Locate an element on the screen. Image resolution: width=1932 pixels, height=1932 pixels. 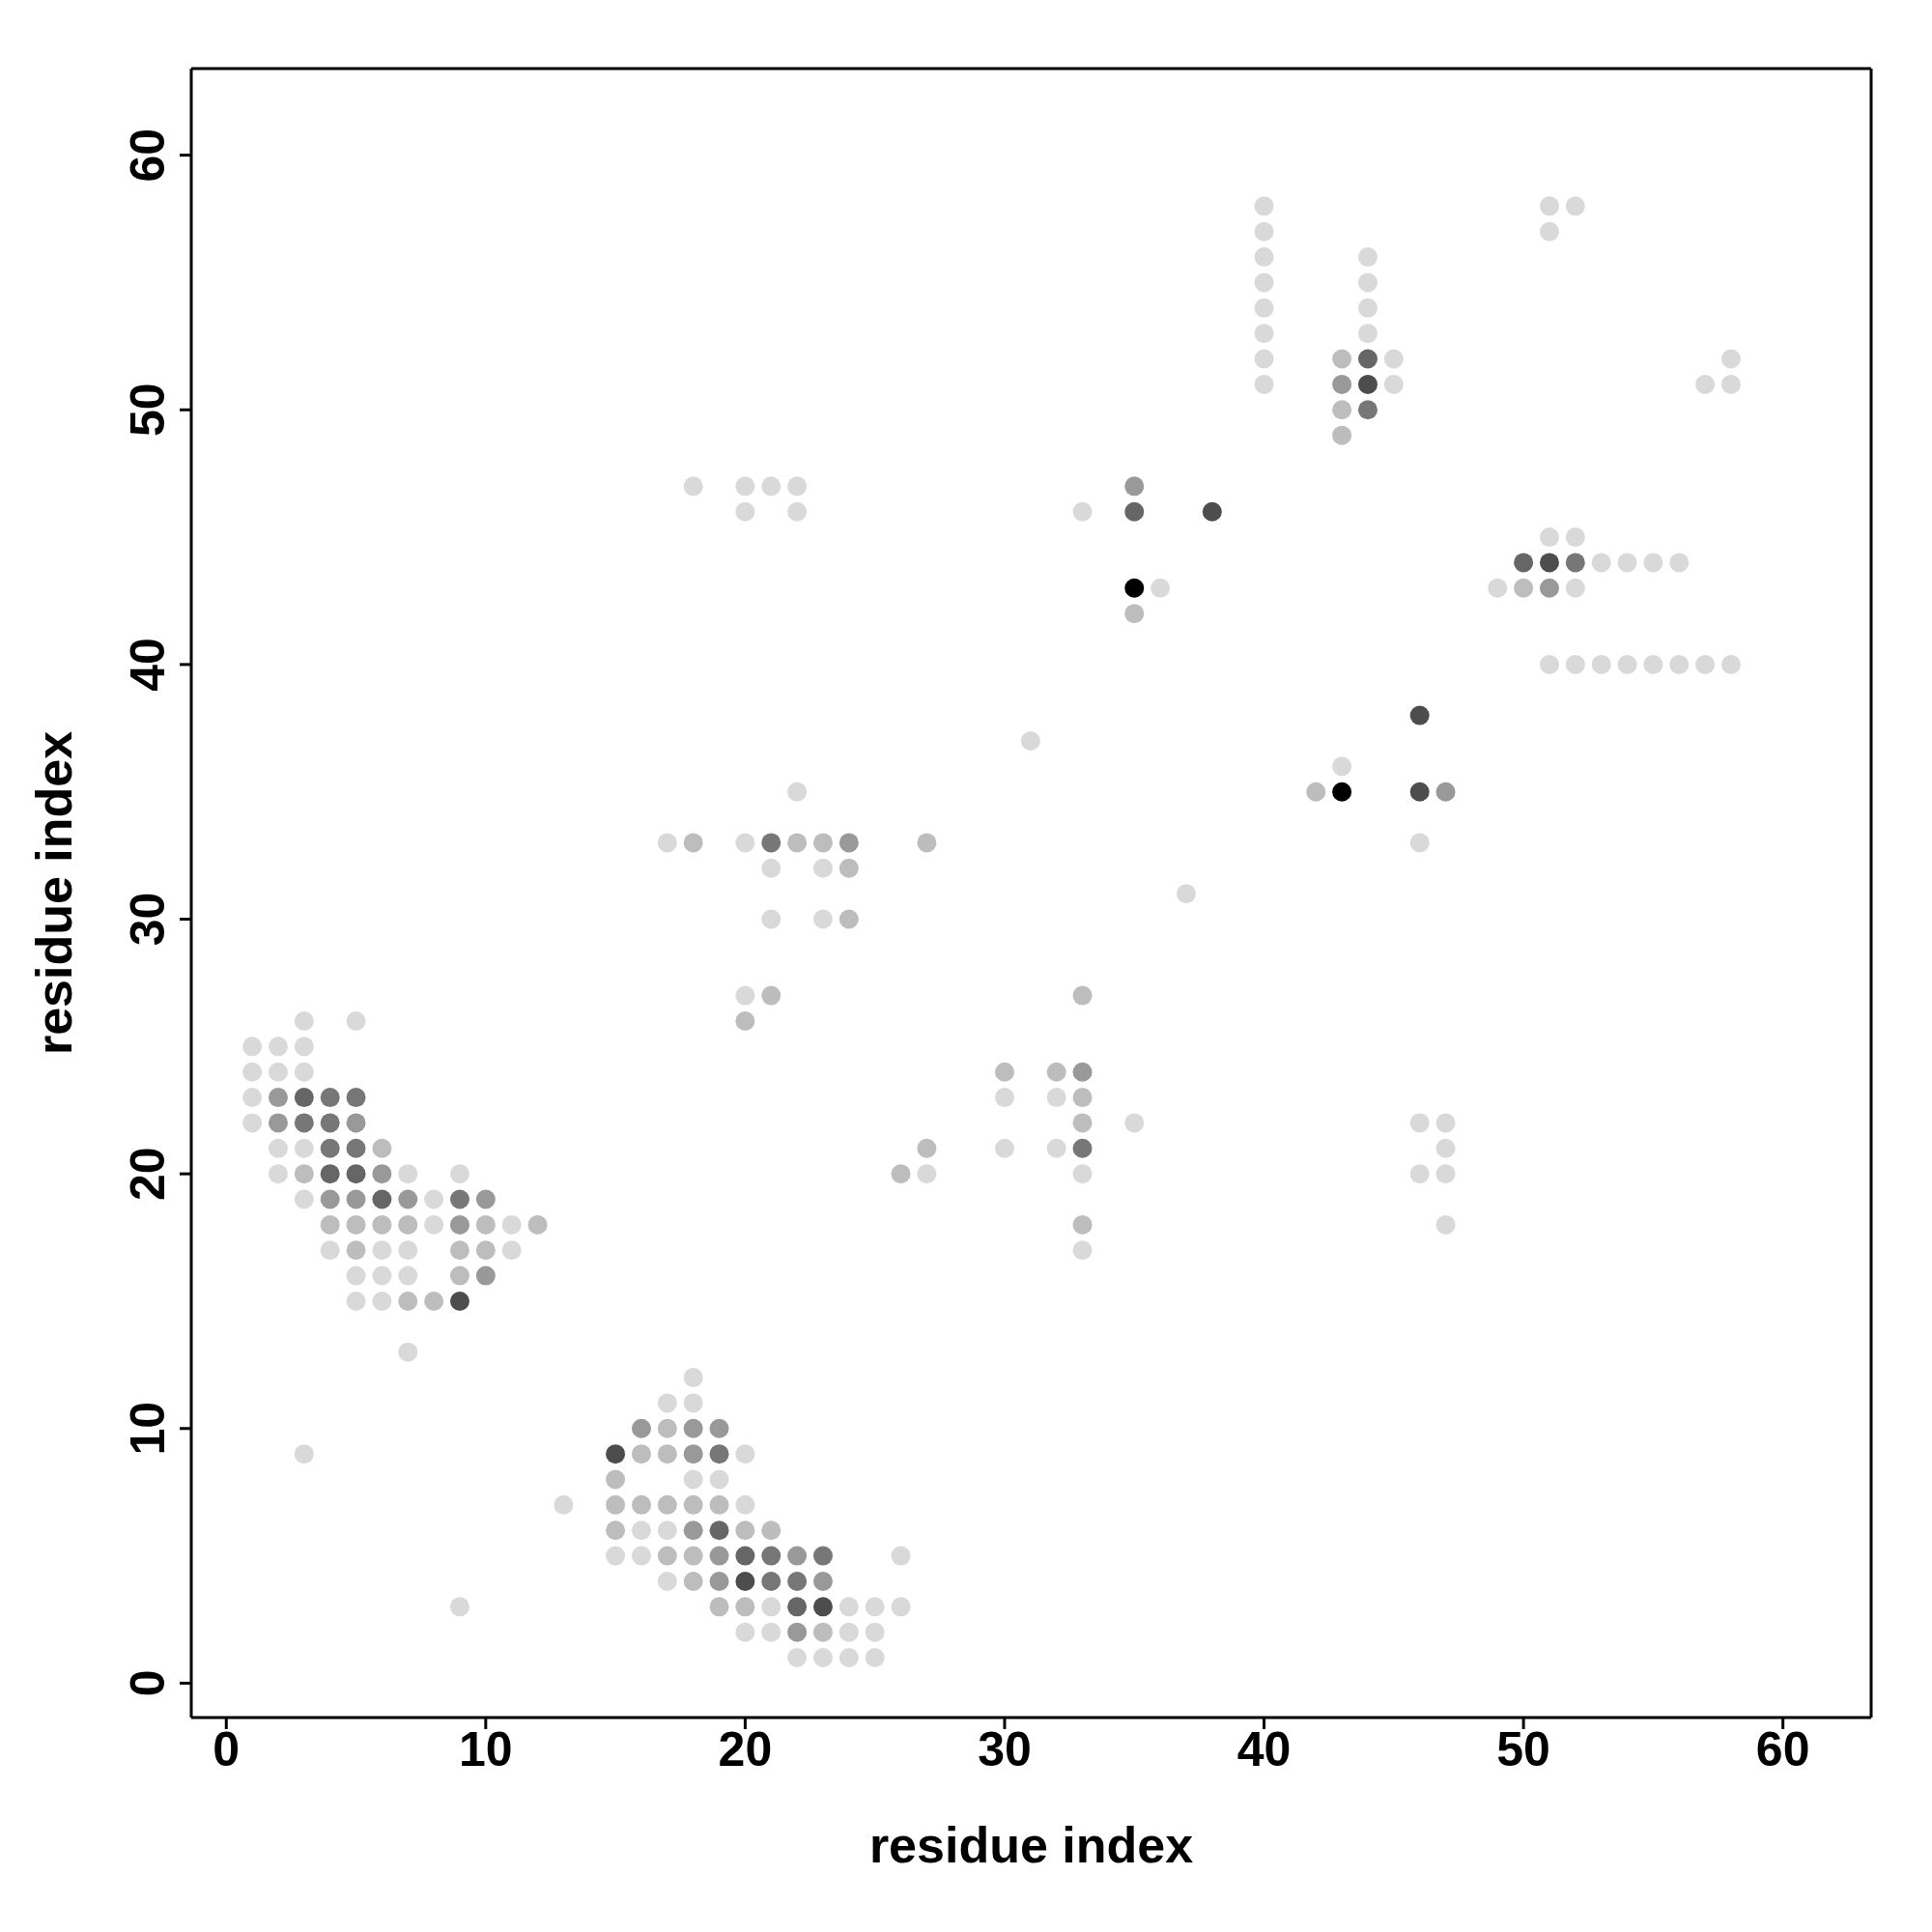
y-tick-label: 10 is located at coordinates (148, 1428).